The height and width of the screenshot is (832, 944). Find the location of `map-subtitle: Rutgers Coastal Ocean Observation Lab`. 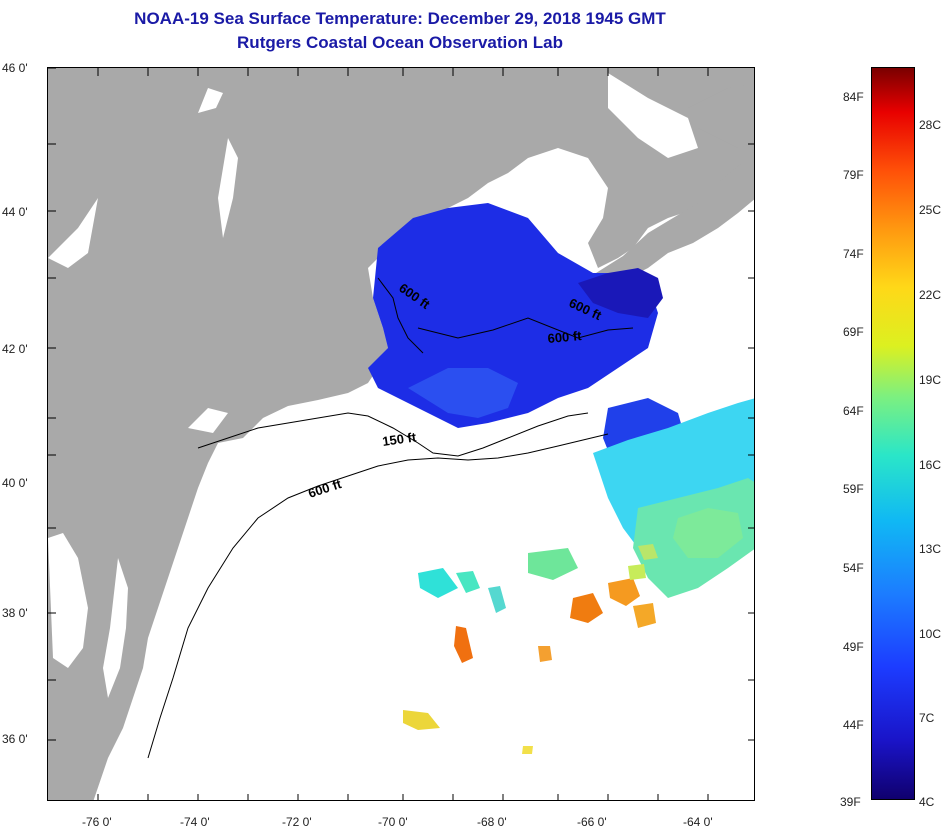

map-subtitle: Rutgers Coastal Ocean Observation Lab is located at coordinates (400, 42).